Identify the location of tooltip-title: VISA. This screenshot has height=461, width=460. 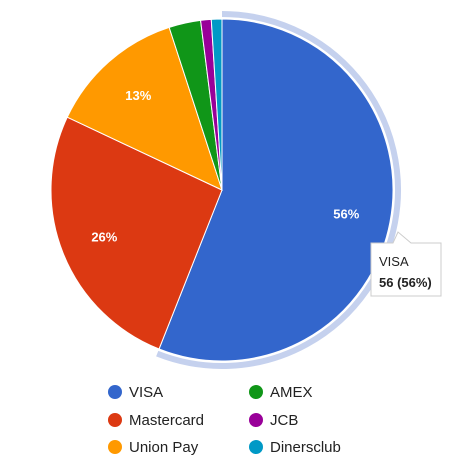
(394, 261).